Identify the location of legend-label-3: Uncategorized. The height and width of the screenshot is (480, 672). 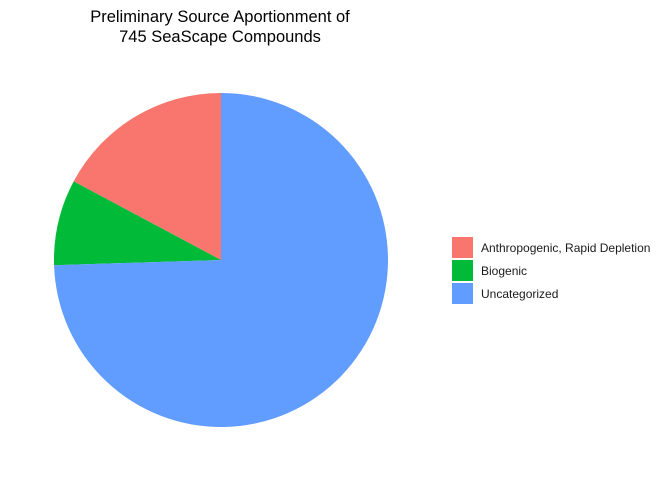
(519, 294).